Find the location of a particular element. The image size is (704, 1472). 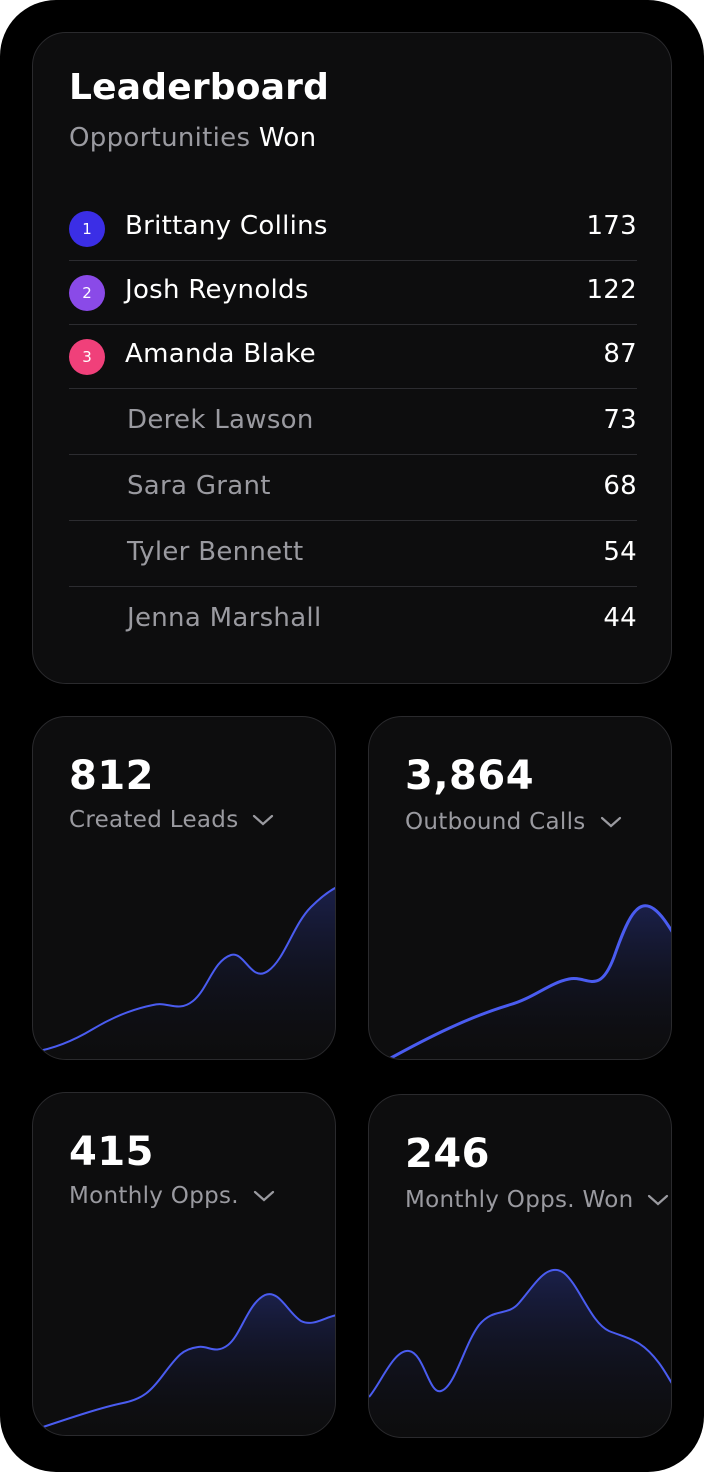

leaderboard-name: Josh Reynolds is located at coordinates (217, 290).